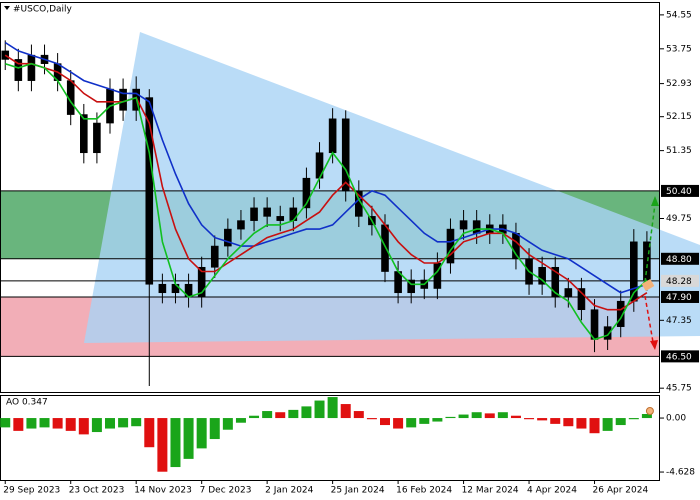 The height and width of the screenshot is (500, 700). I want to click on menu-icon, so click(7, 8).